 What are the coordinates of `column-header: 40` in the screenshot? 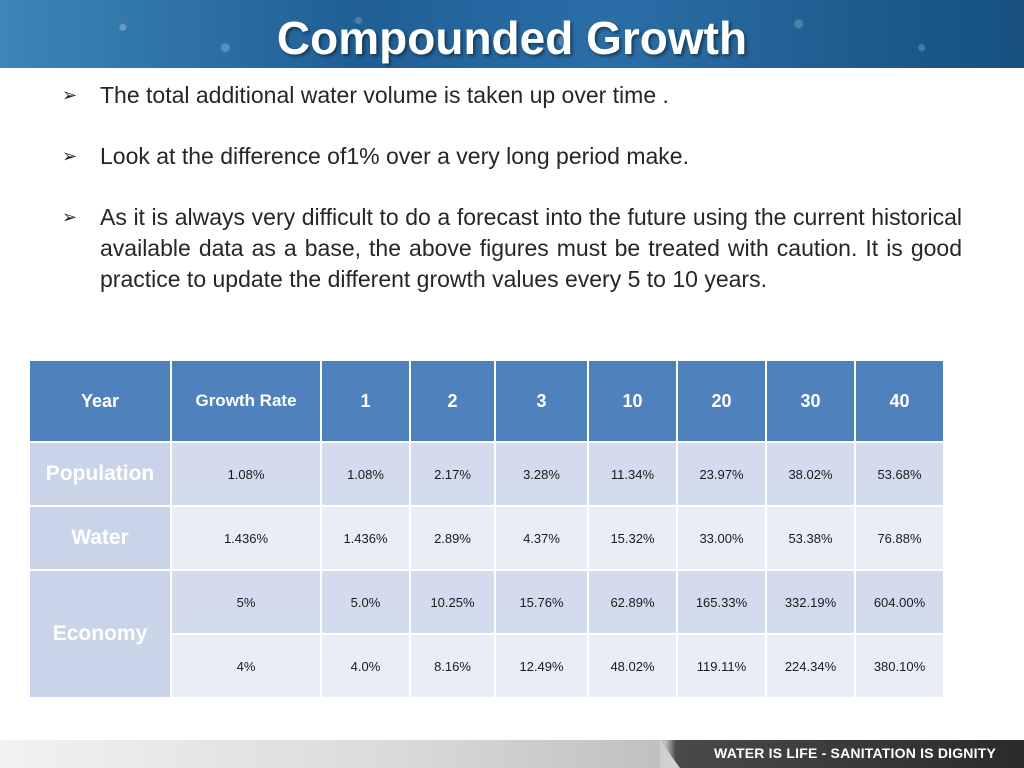 It's located at (899, 401).